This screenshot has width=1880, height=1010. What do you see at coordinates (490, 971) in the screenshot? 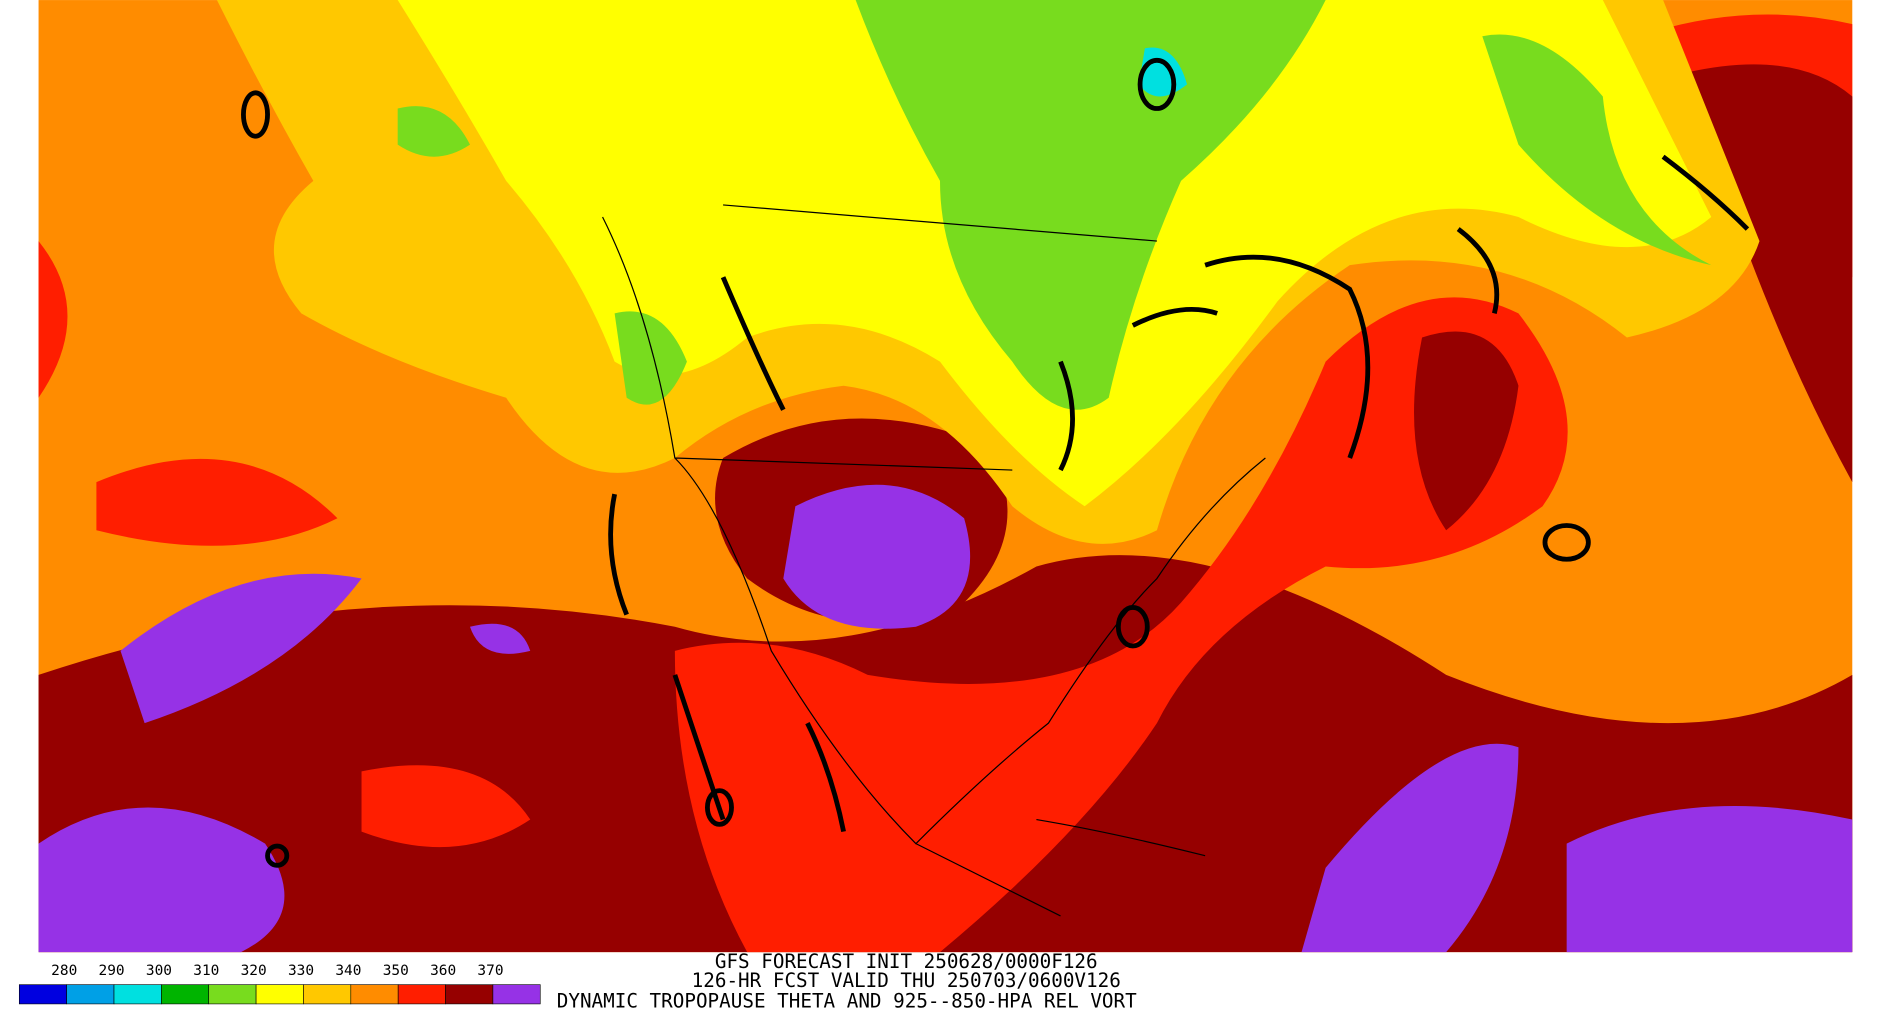
I see `colorbar-label: 370` at bounding box center [490, 971].